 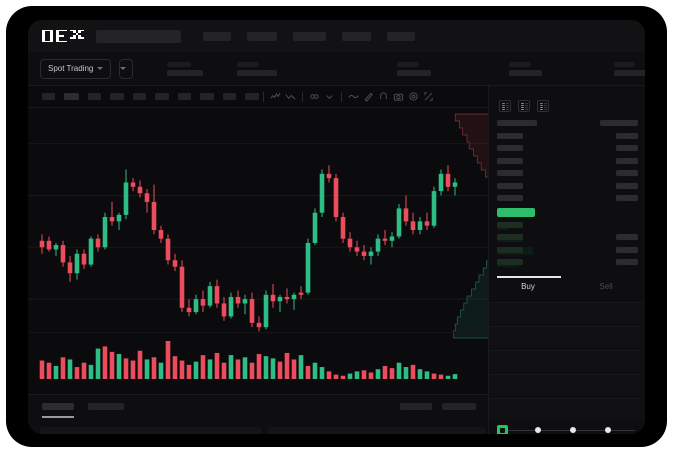 I want to click on stat-24h-change, so click(x=257, y=68).